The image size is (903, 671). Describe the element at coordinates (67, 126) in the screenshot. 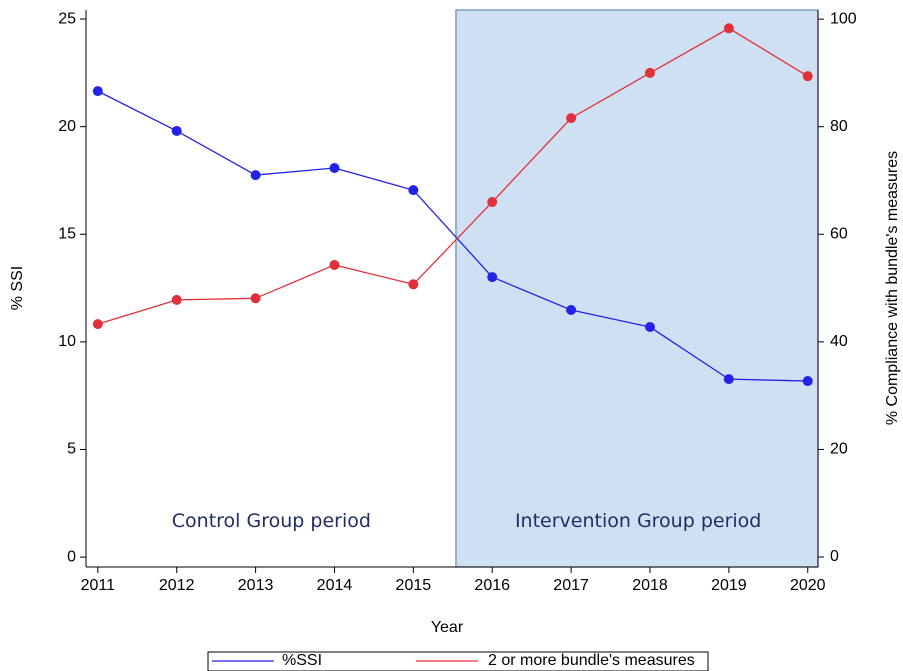

I see `y-tick-label: 20` at that location.